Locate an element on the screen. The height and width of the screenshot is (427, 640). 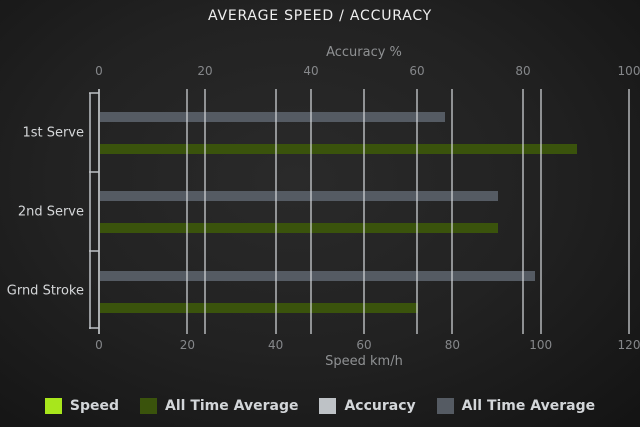
category-axis-line is located at coordinates (90, 211).